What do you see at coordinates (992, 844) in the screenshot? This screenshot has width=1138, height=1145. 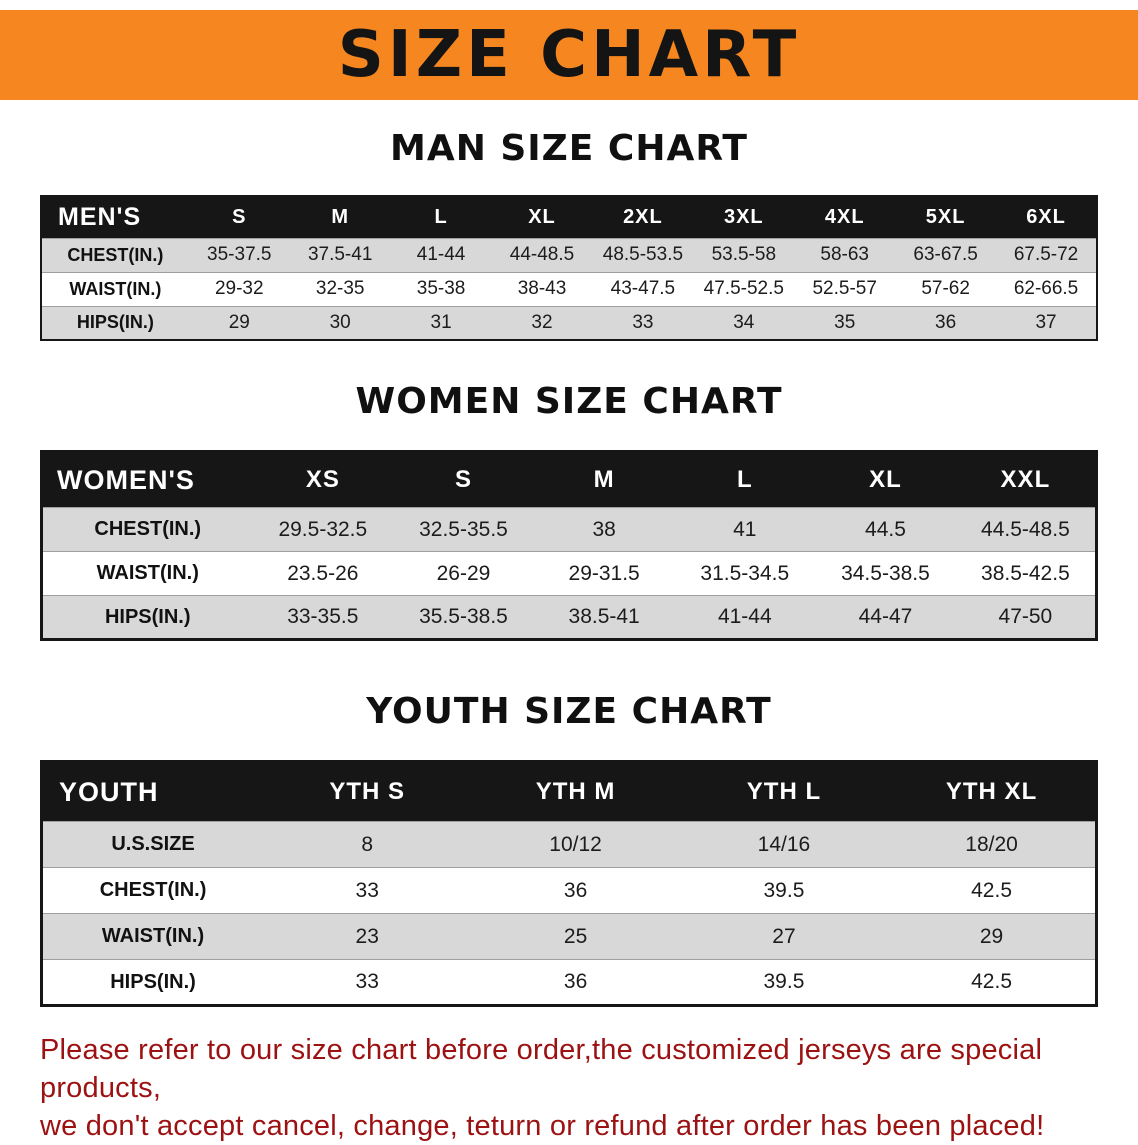 I see `table-cell: 18/20` at bounding box center [992, 844].